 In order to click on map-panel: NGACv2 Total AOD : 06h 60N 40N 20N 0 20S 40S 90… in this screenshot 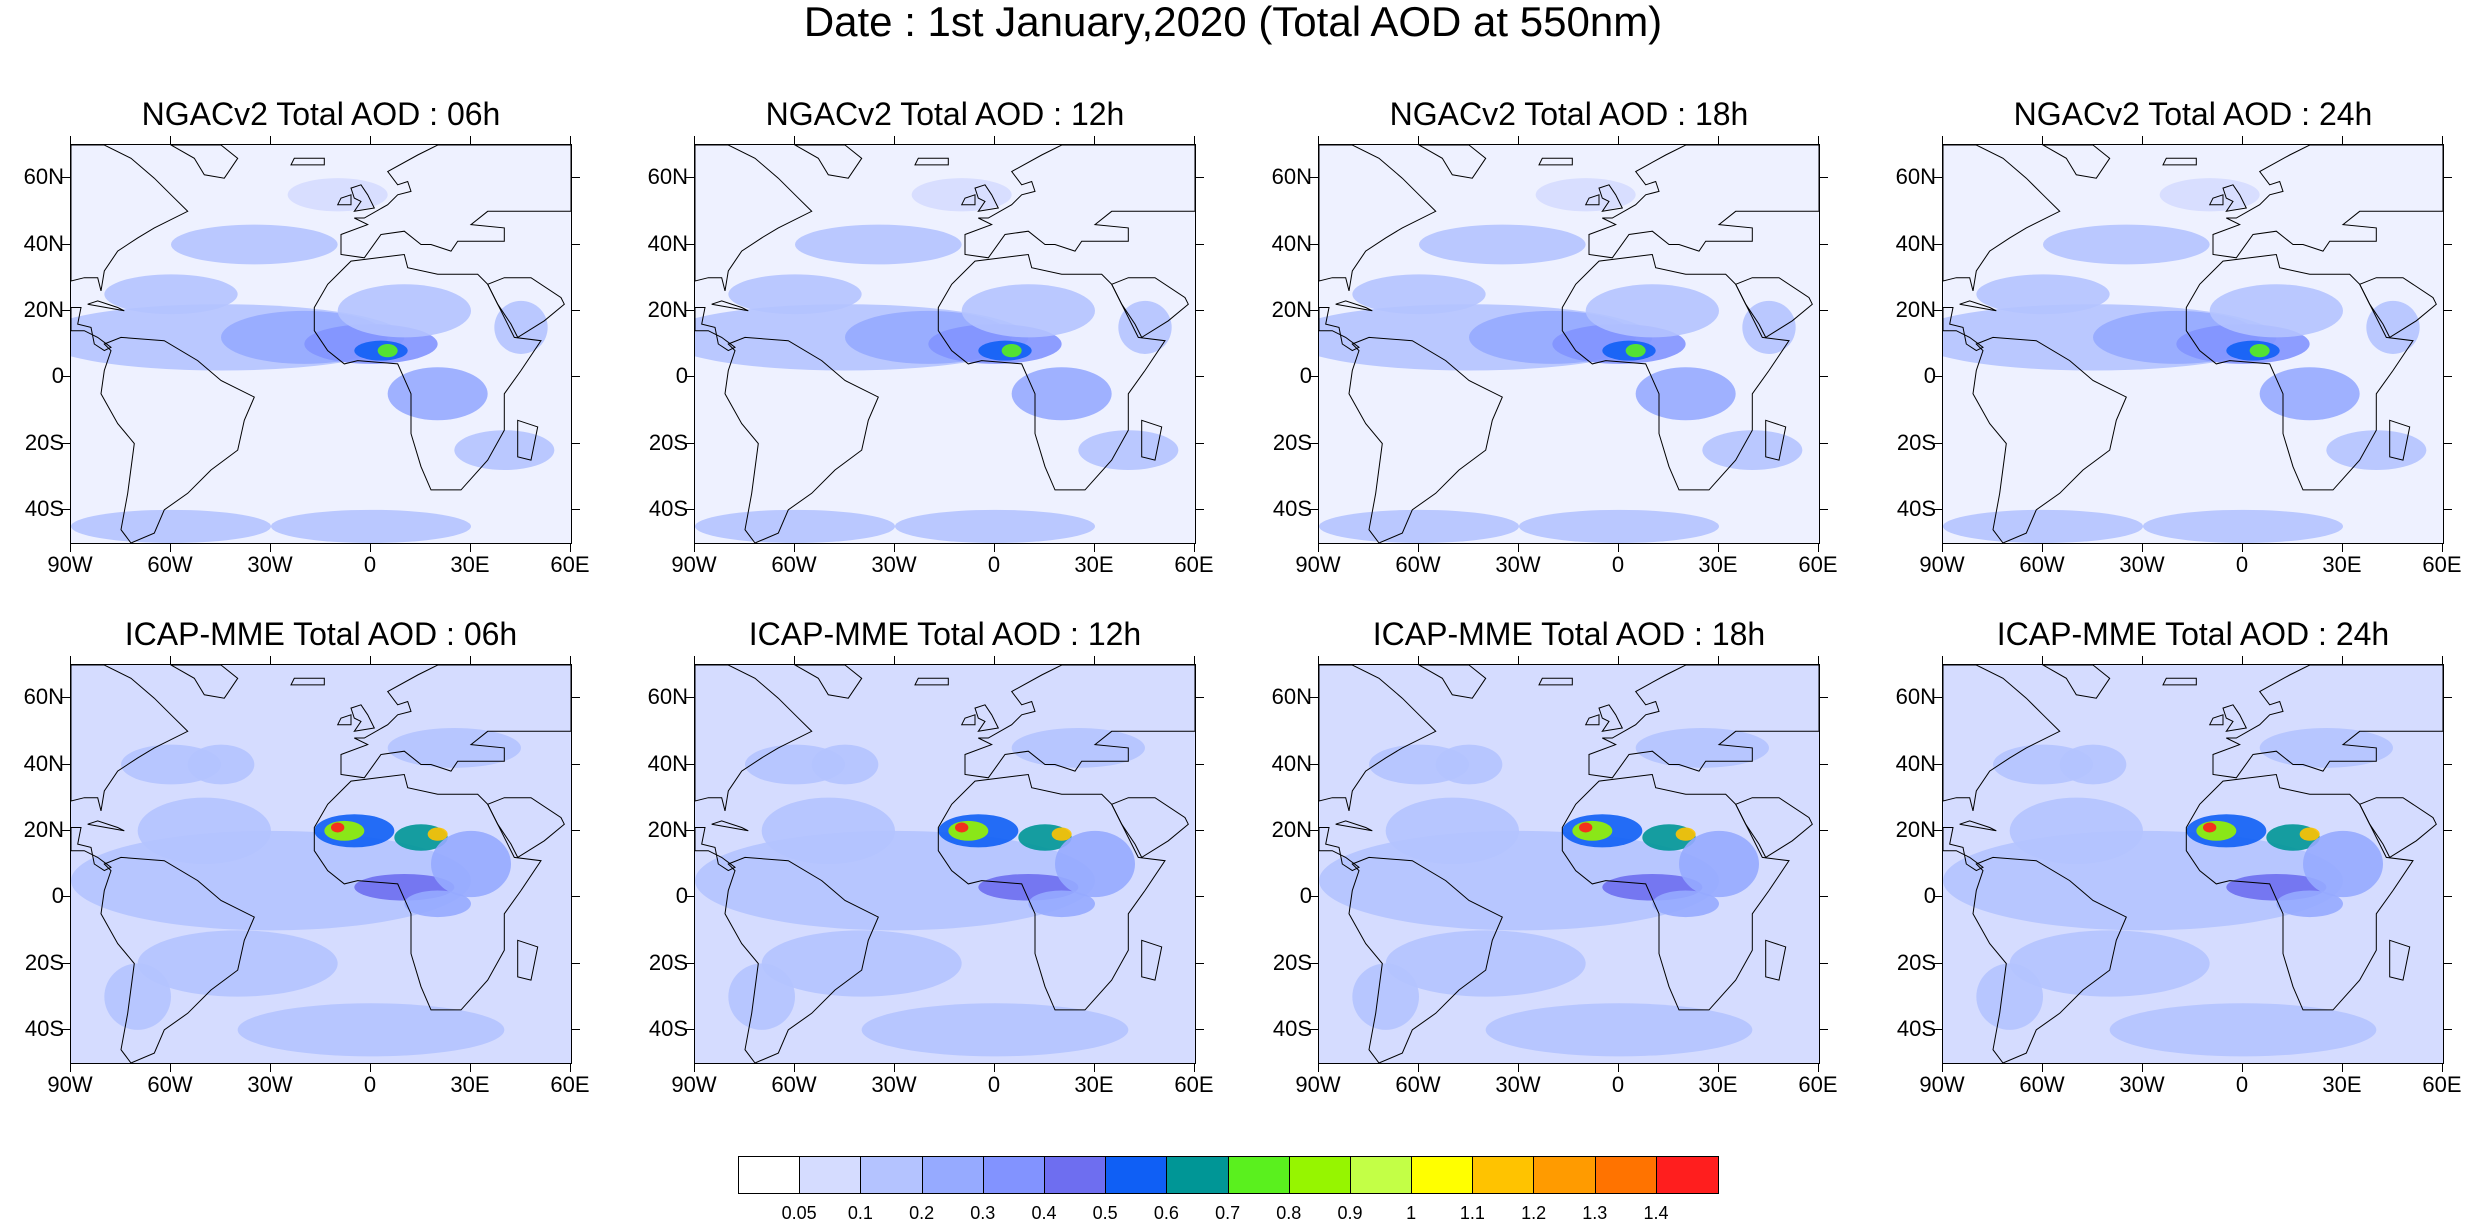, I will do `click(307, 336)`.